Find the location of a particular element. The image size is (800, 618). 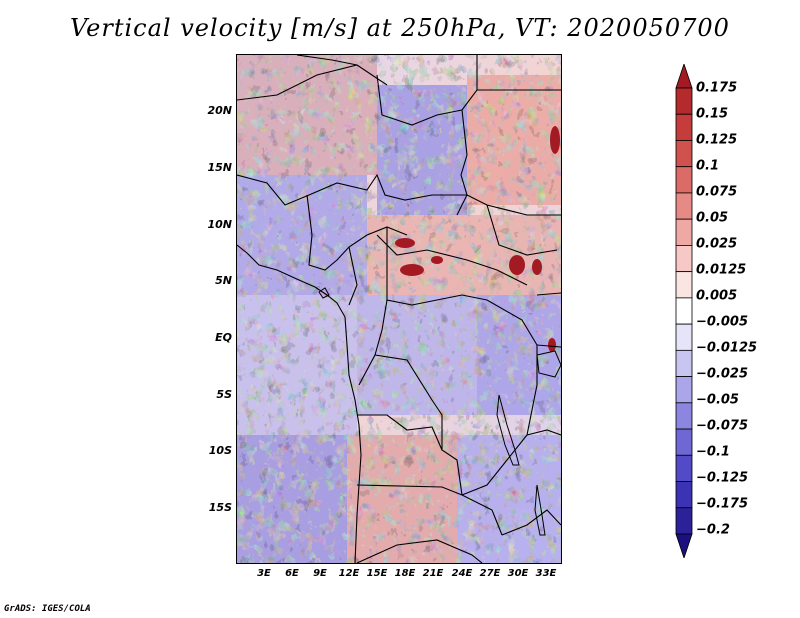

lat-label-15n: 15N is located at coordinates (219, 167).